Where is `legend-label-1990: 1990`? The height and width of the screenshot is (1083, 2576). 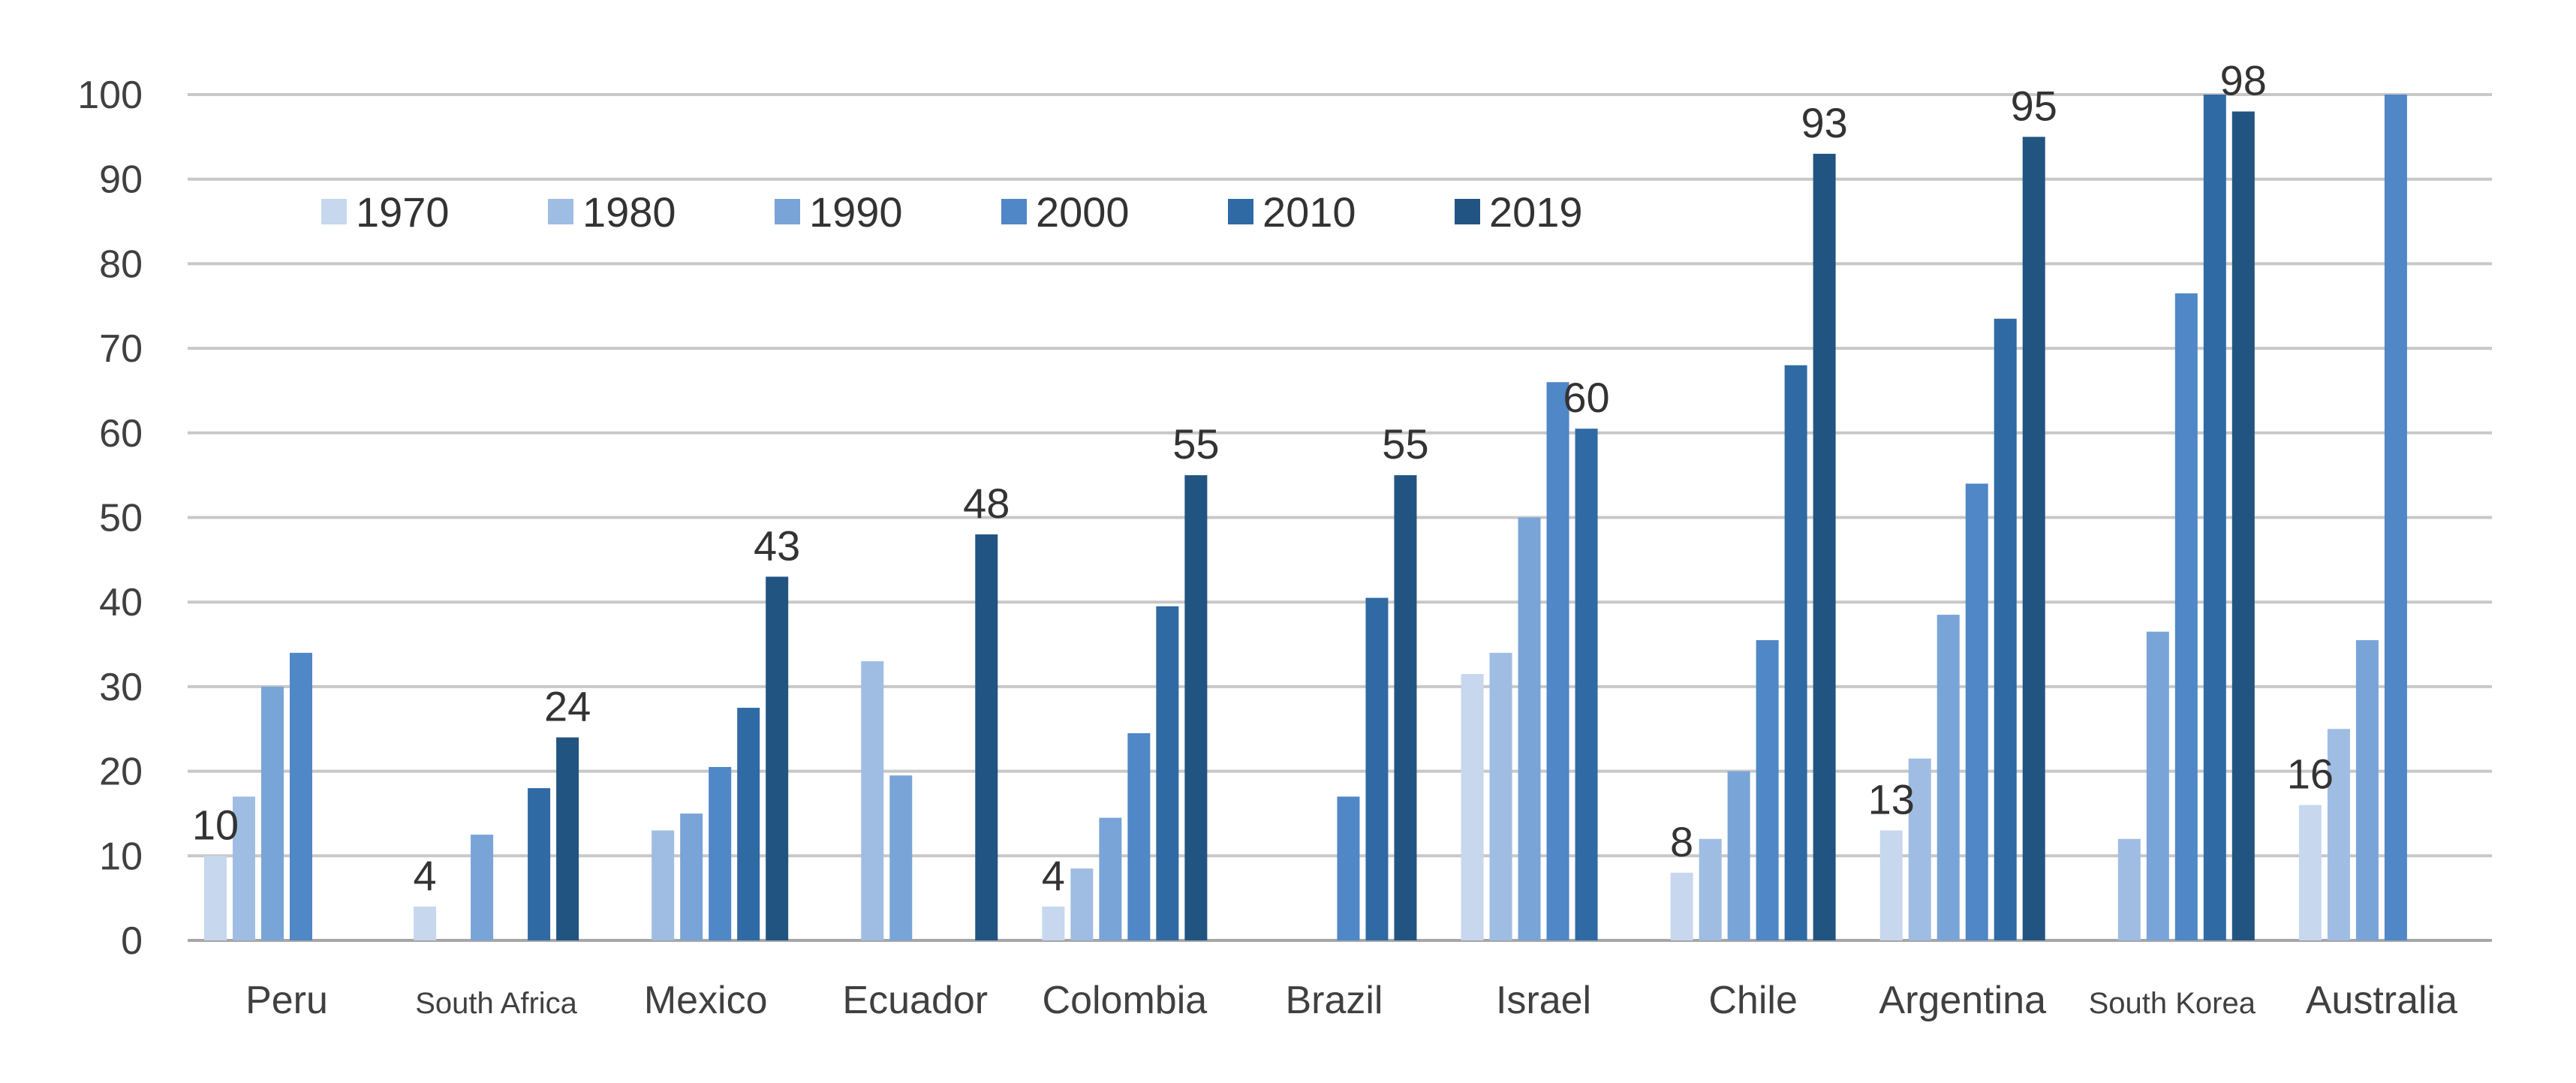 legend-label-1990: 1990 is located at coordinates (856, 212).